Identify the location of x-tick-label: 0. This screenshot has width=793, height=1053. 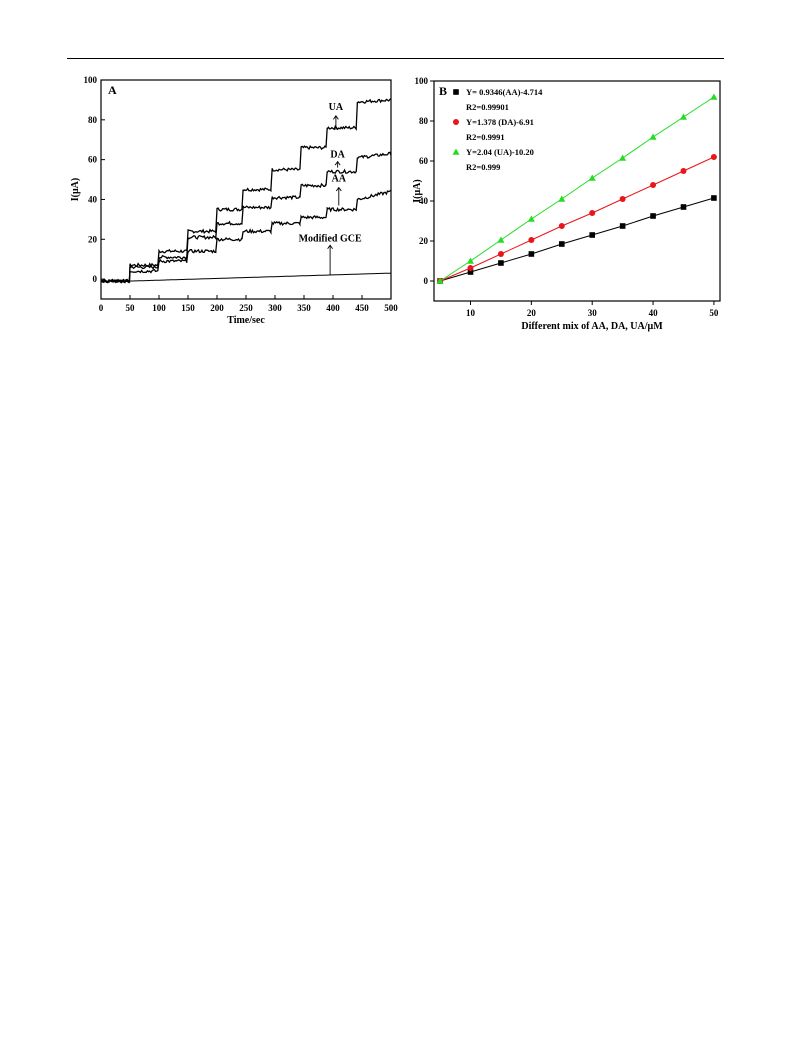
(101, 308).